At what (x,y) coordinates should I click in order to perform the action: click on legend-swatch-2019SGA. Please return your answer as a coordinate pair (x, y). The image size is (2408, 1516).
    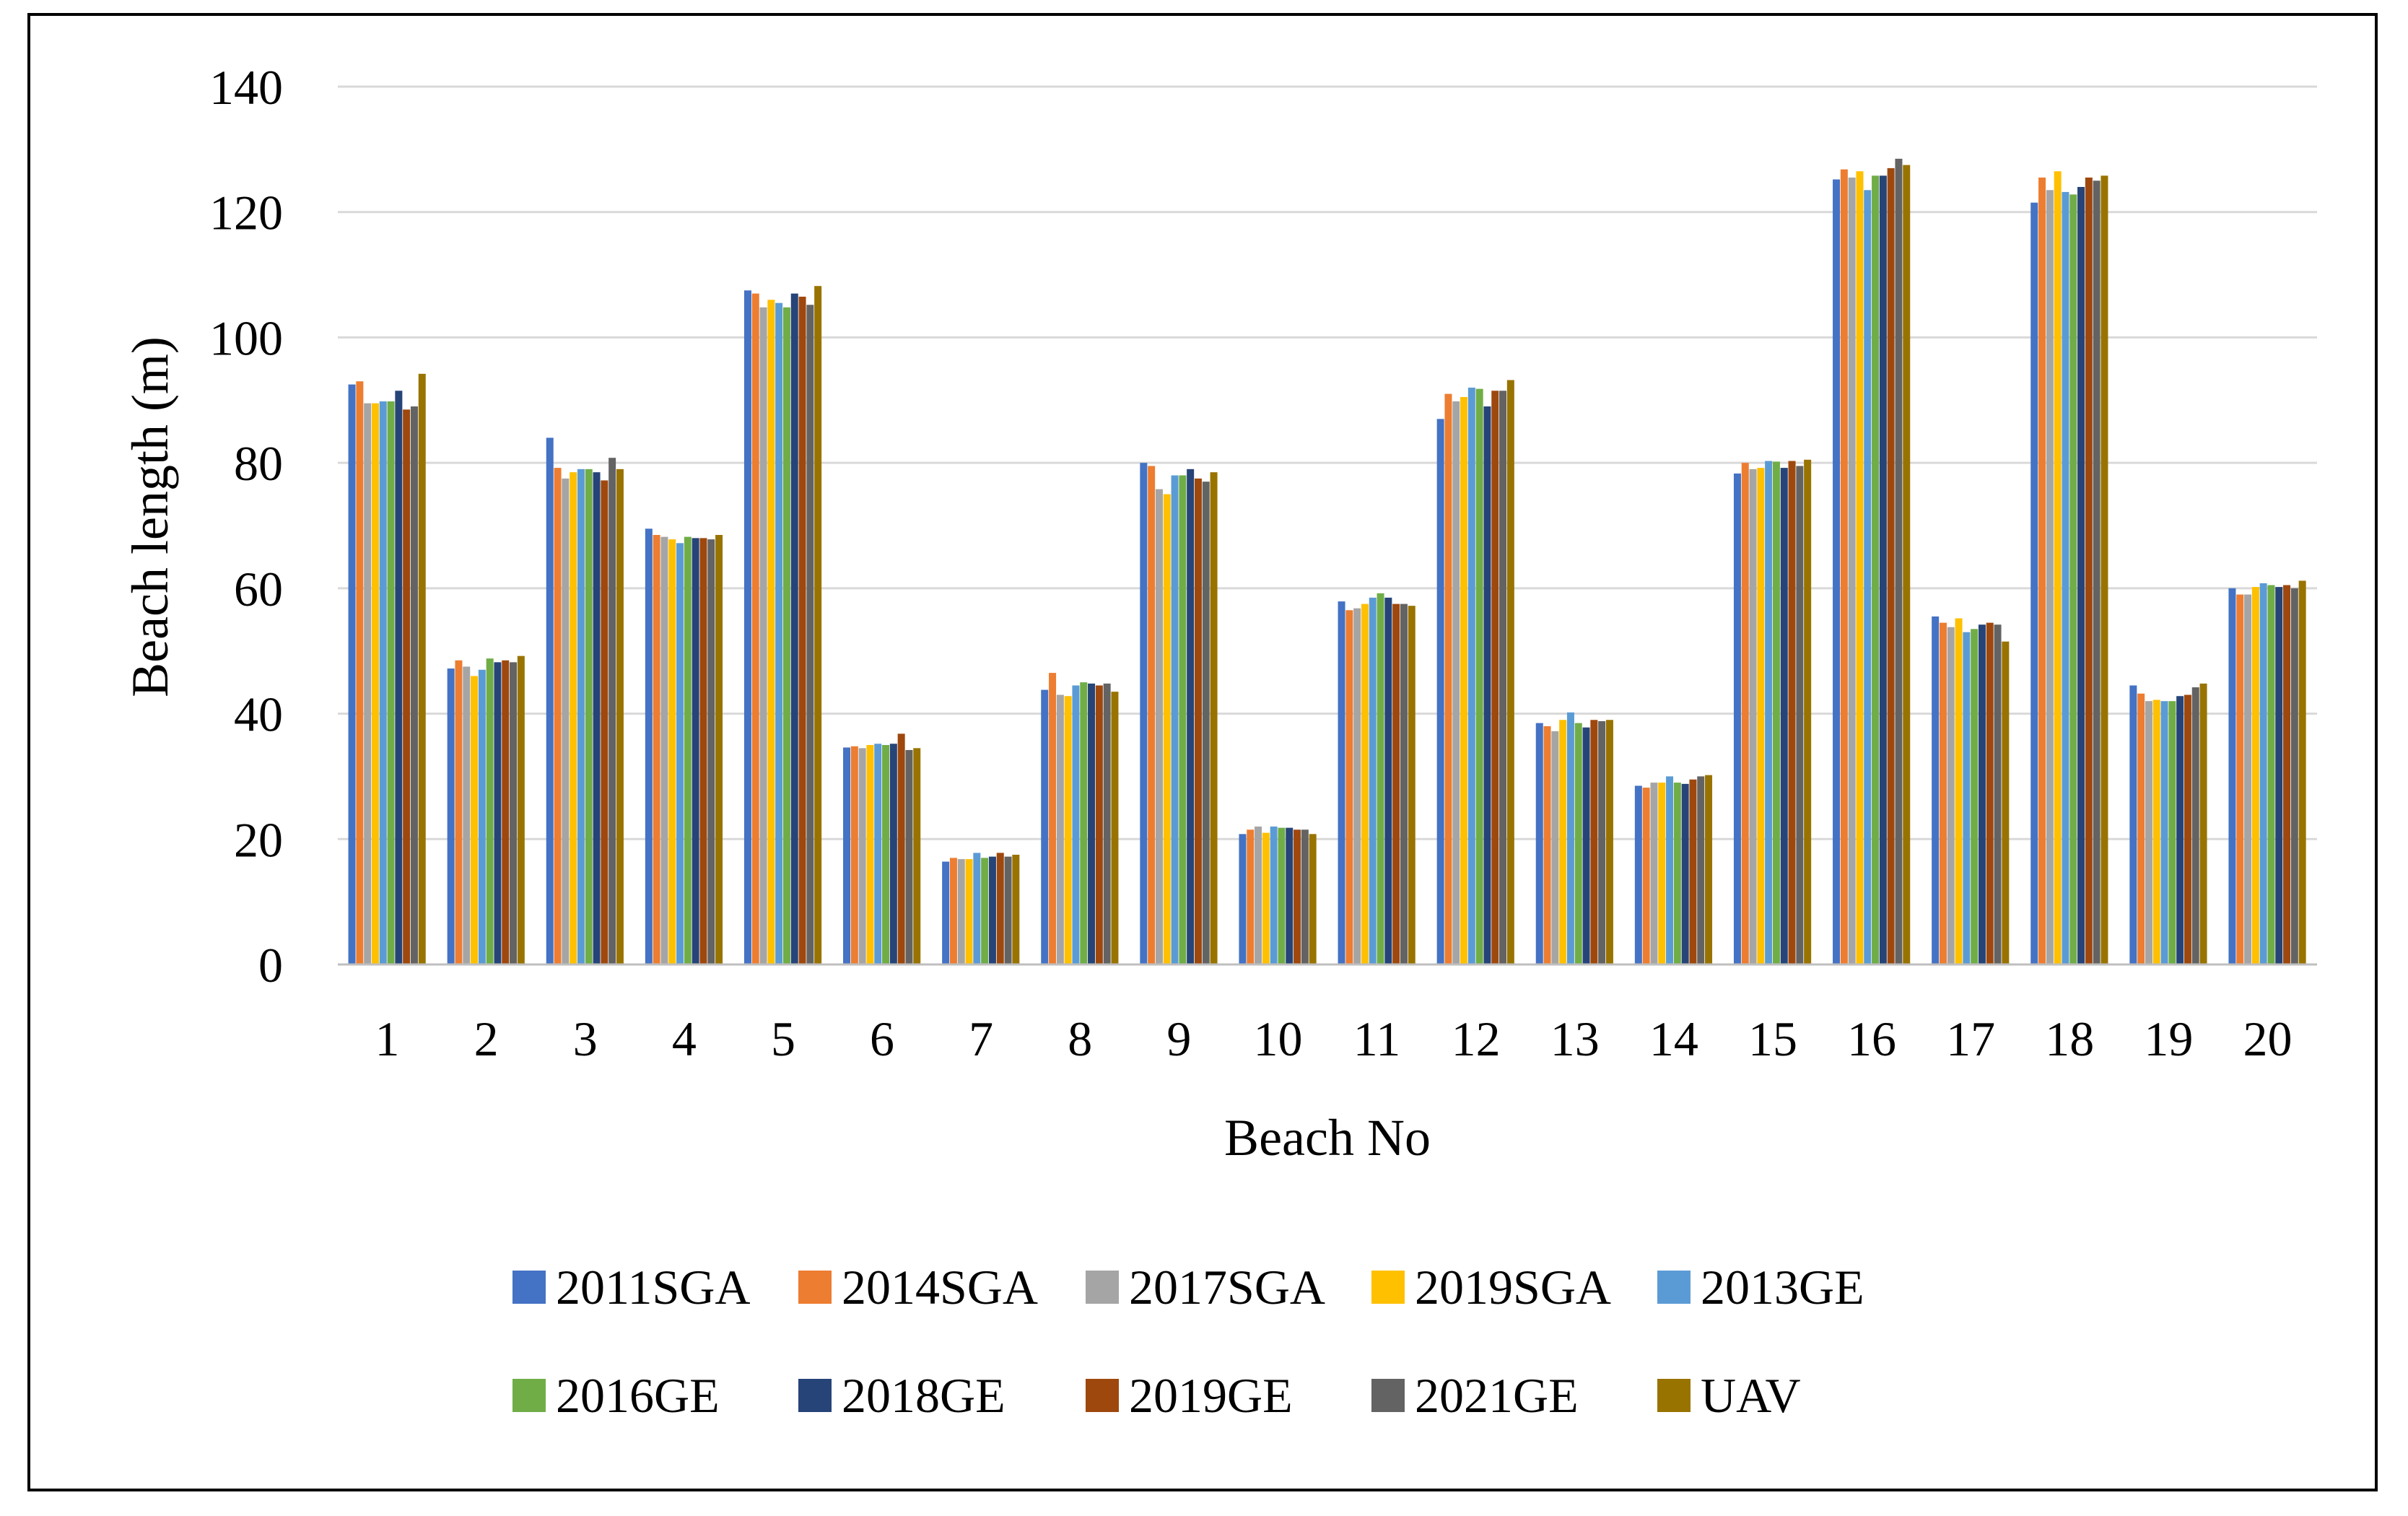
    Looking at the image, I should click on (1388, 1287).